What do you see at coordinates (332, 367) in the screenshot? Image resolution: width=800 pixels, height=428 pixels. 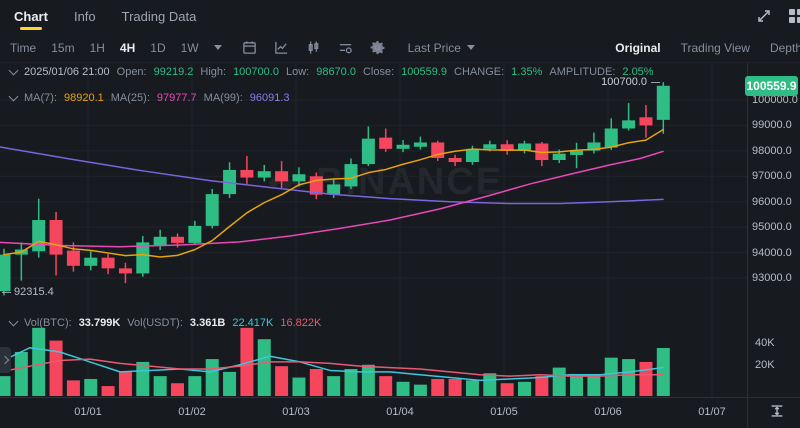 I see `volume-ma10-line` at bounding box center [332, 367].